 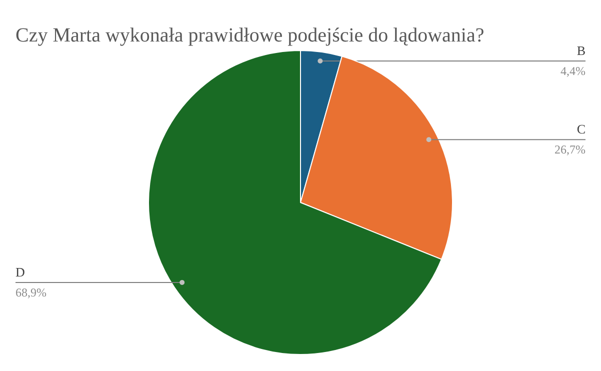 What do you see at coordinates (581, 129) in the screenshot?
I see `slice-label: C` at bounding box center [581, 129].